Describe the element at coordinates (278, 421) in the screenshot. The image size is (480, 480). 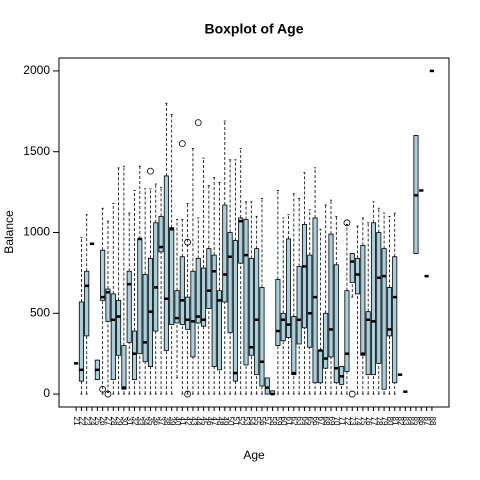
I see `x-tick-label: 59` at that location.